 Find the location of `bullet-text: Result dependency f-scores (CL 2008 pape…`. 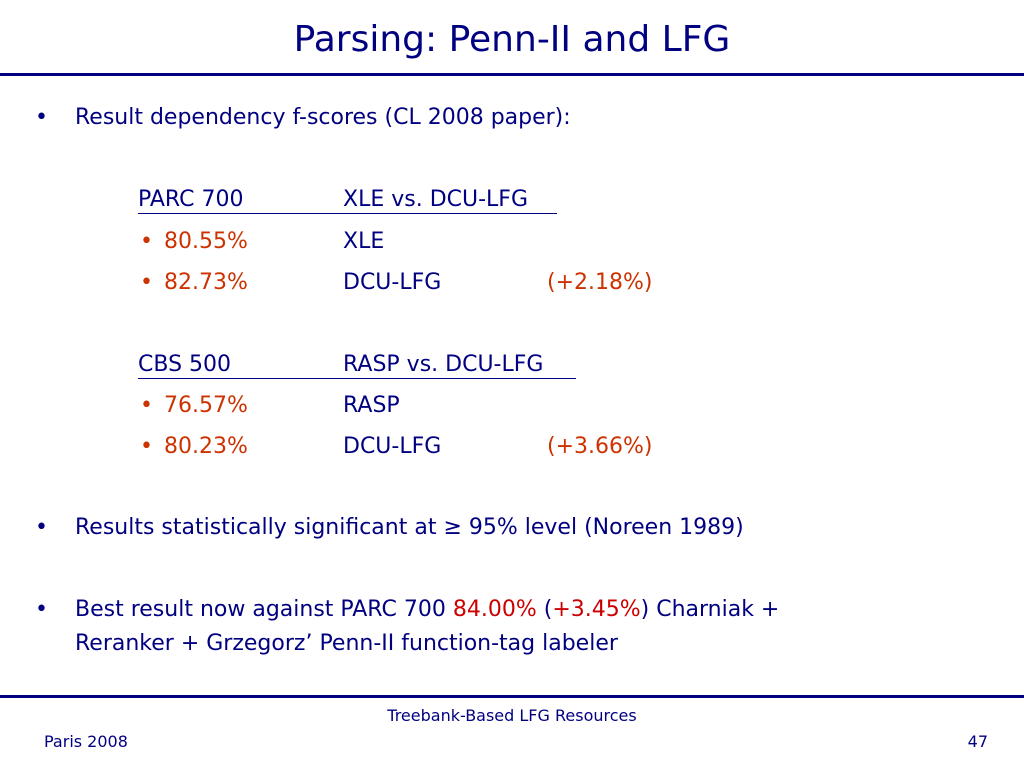

bullet-text: Result dependency f-scores (CL 2008 pape… is located at coordinates (323, 117).